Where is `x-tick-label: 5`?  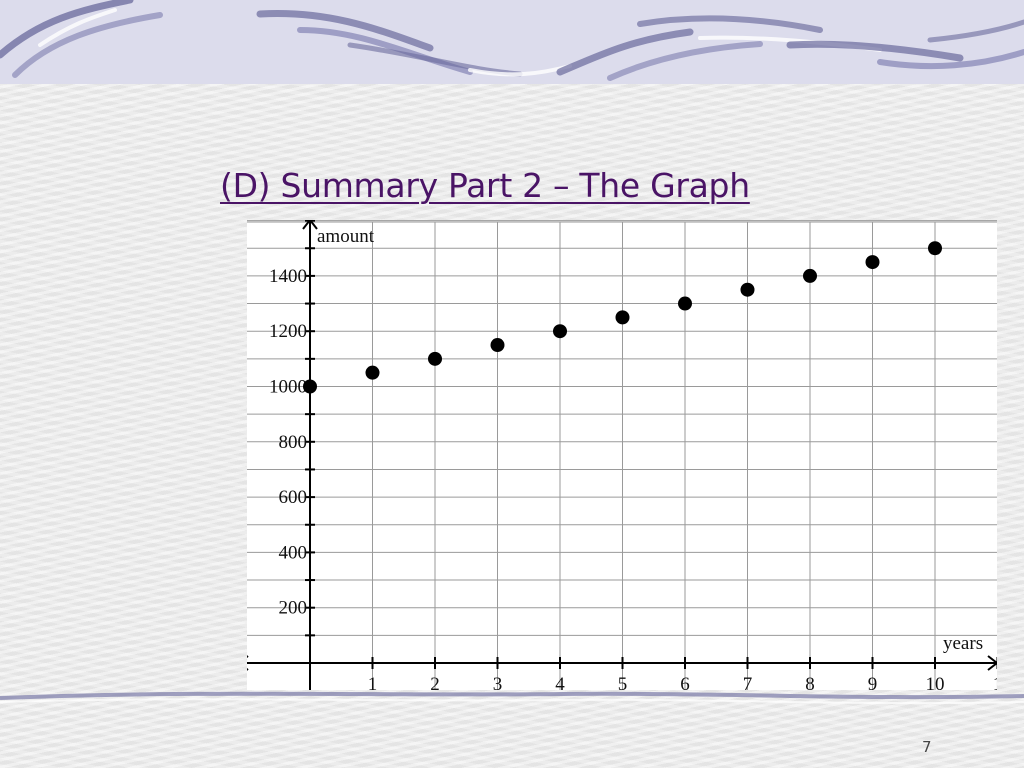 x-tick-label: 5 is located at coordinates (623, 682).